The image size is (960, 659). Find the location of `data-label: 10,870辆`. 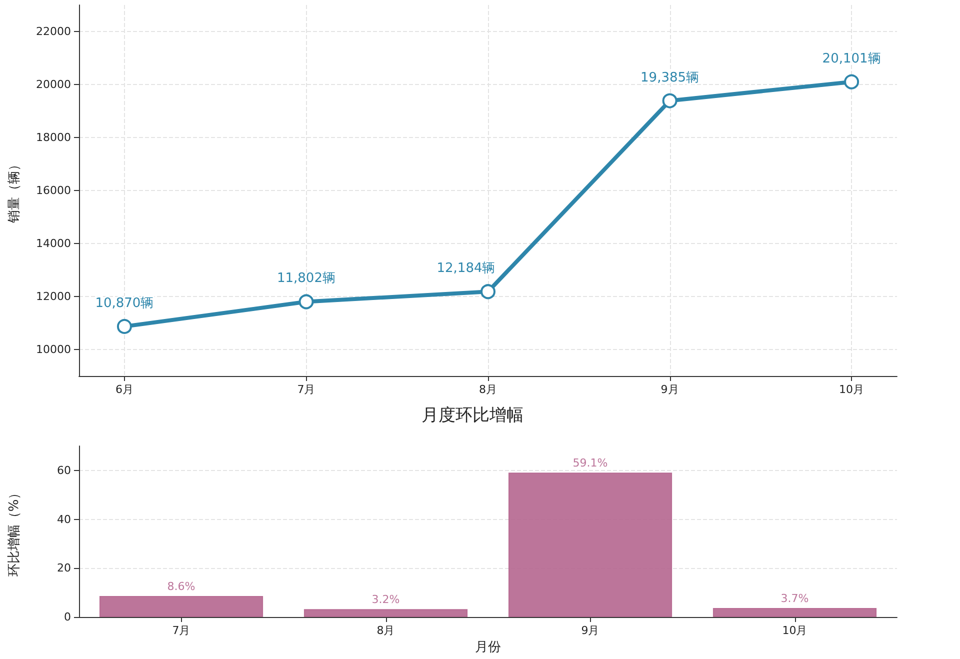

data-label: 10,870辆 is located at coordinates (124, 303).